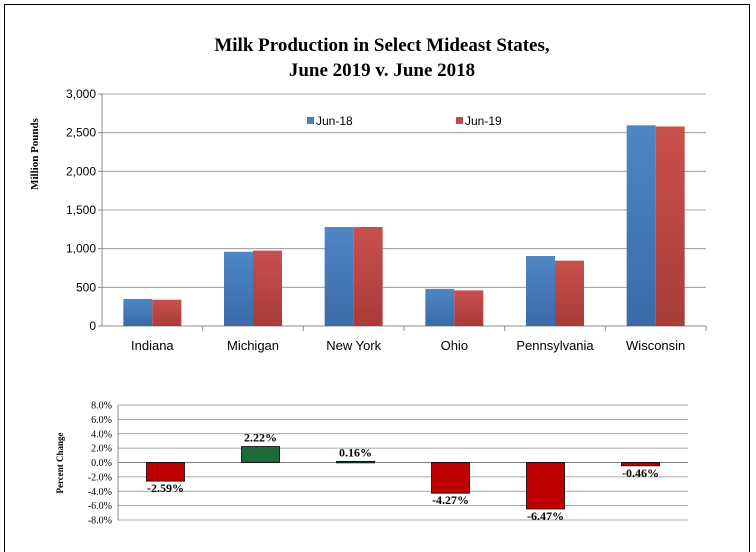 This screenshot has width=756, height=552. I want to click on bottom-y-tick-label: 2.0%, so click(101, 449).